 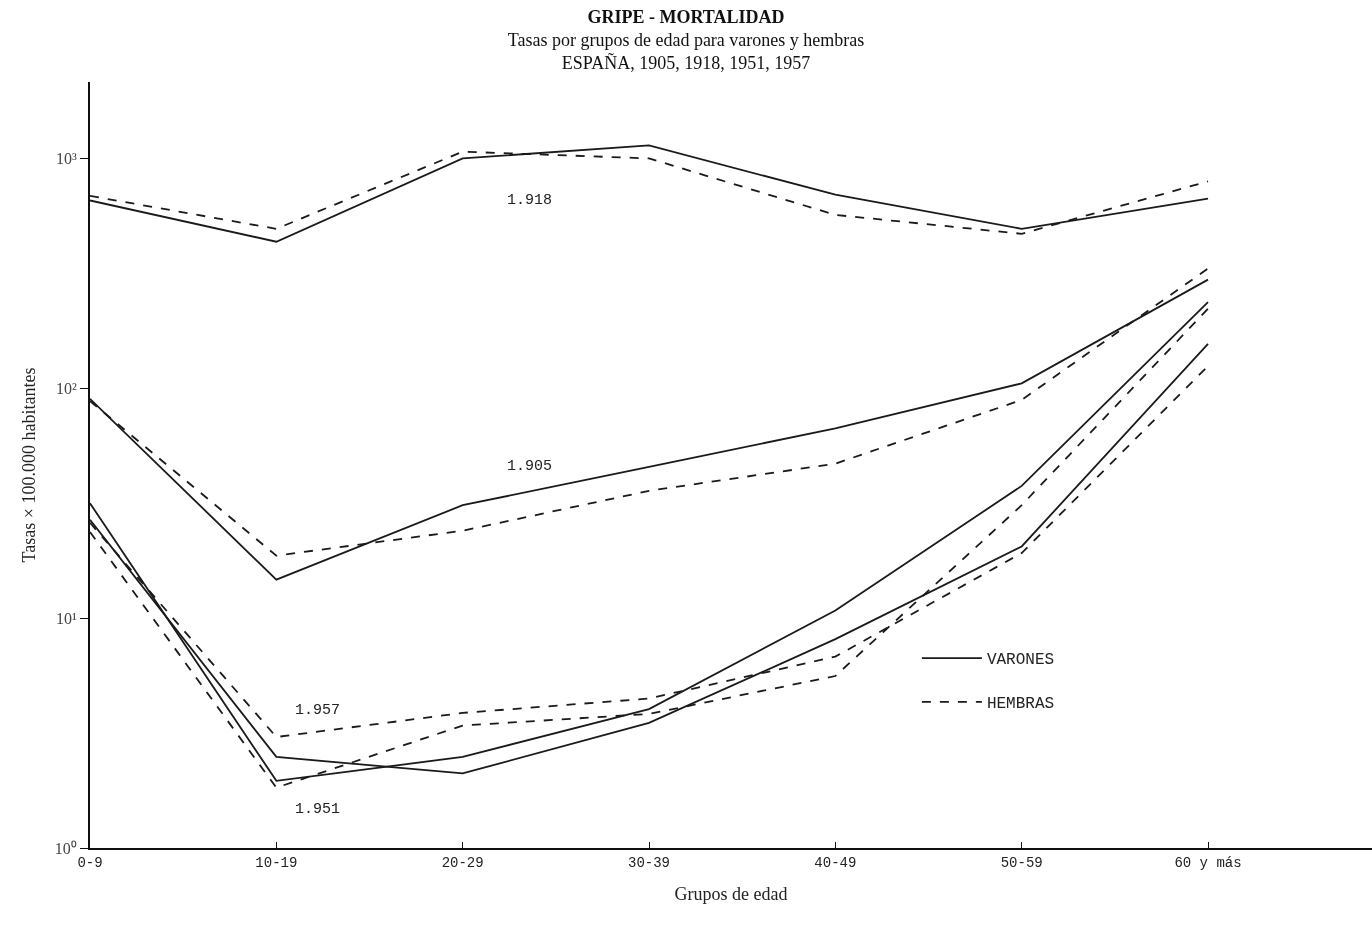 I want to click on legend-label: VARONES, so click(x=1020, y=660).